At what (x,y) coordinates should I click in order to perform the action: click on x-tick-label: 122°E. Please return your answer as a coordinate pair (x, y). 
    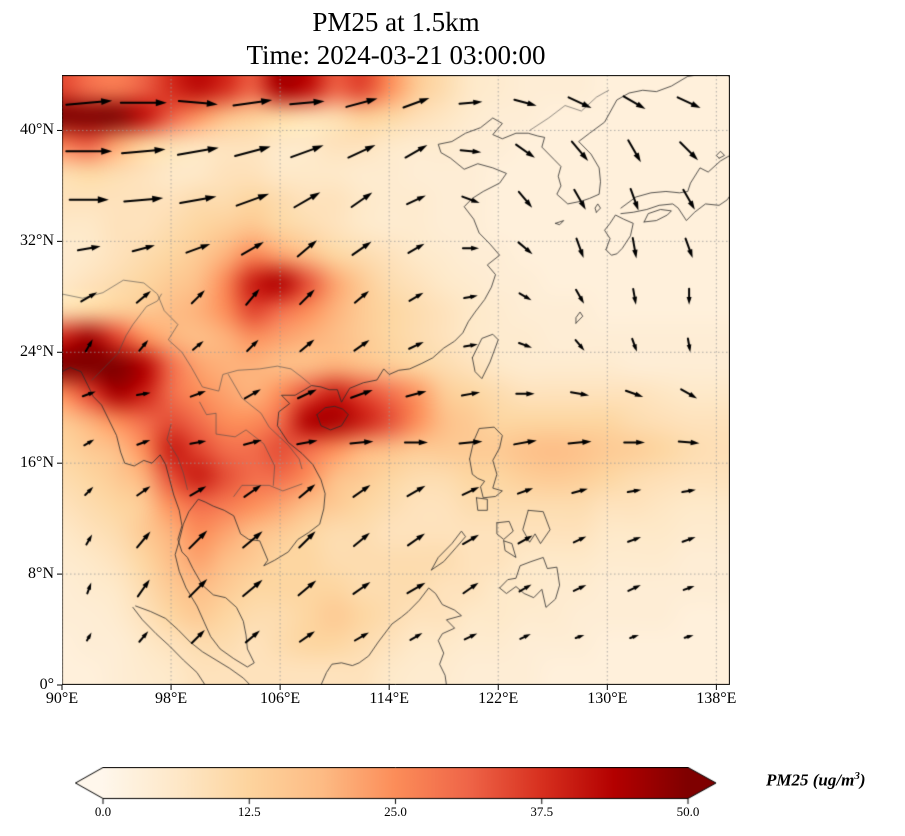
    Looking at the image, I should click on (498, 698).